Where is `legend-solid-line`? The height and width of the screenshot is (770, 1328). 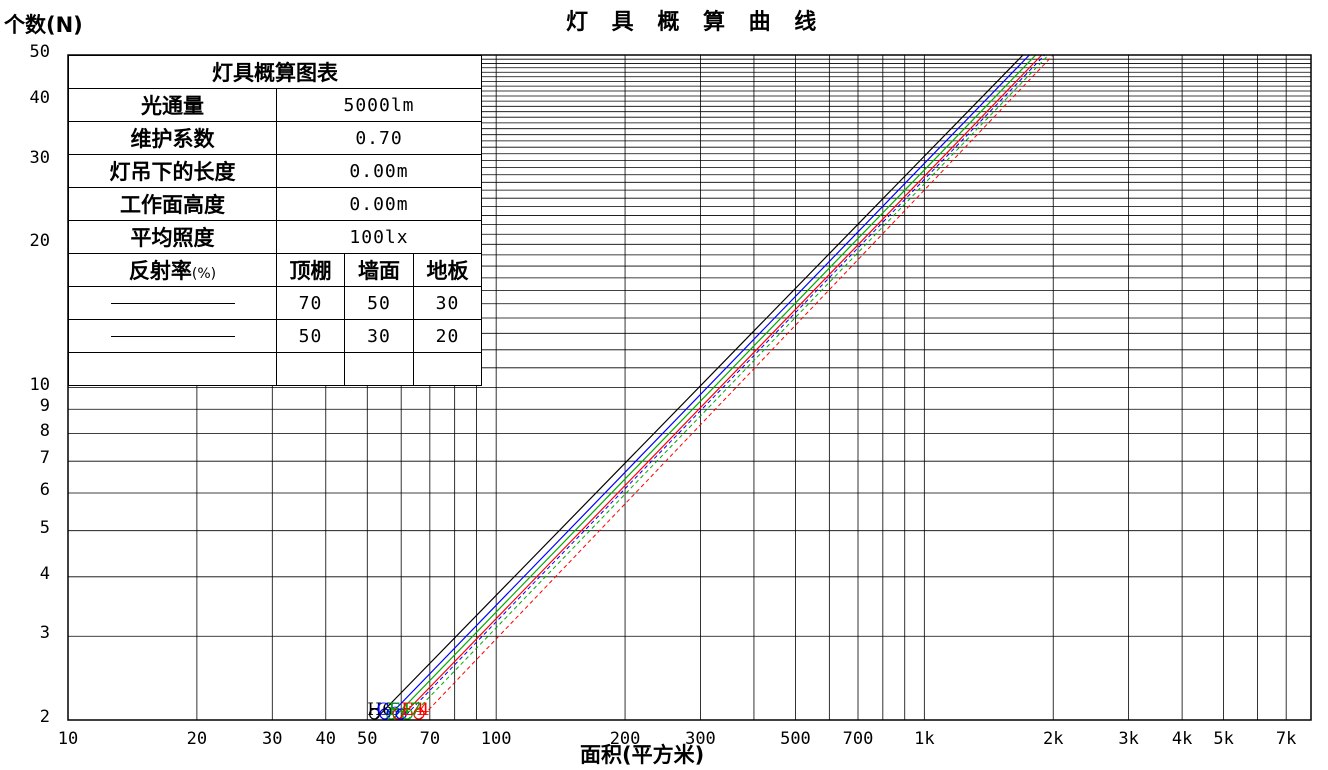
legend-solid-line is located at coordinates (172, 303).